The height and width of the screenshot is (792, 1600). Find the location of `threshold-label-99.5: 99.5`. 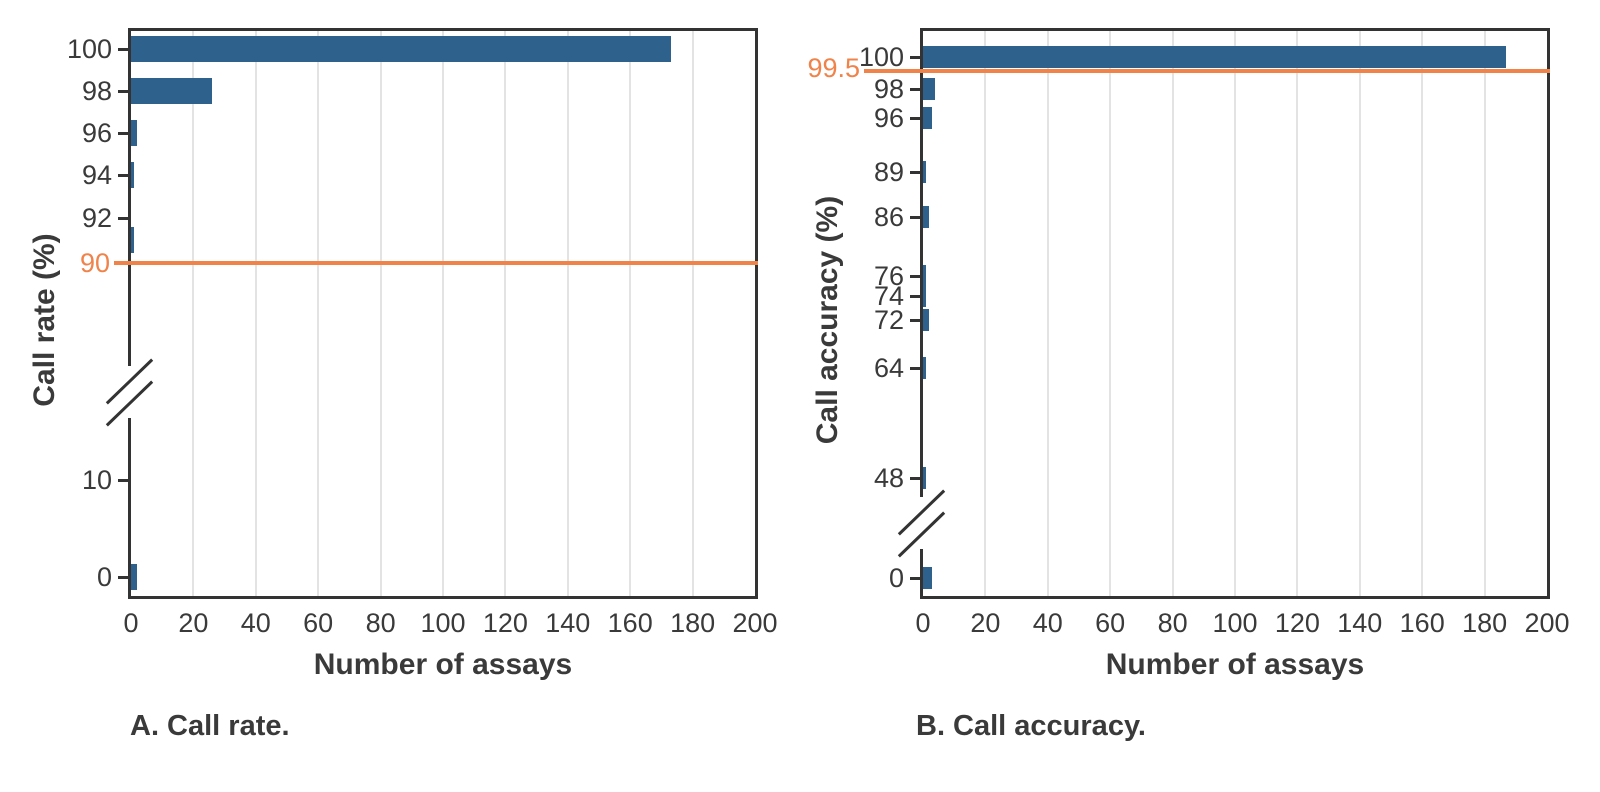

threshold-label-99.5: 99.5 is located at coordinates (833, 68).